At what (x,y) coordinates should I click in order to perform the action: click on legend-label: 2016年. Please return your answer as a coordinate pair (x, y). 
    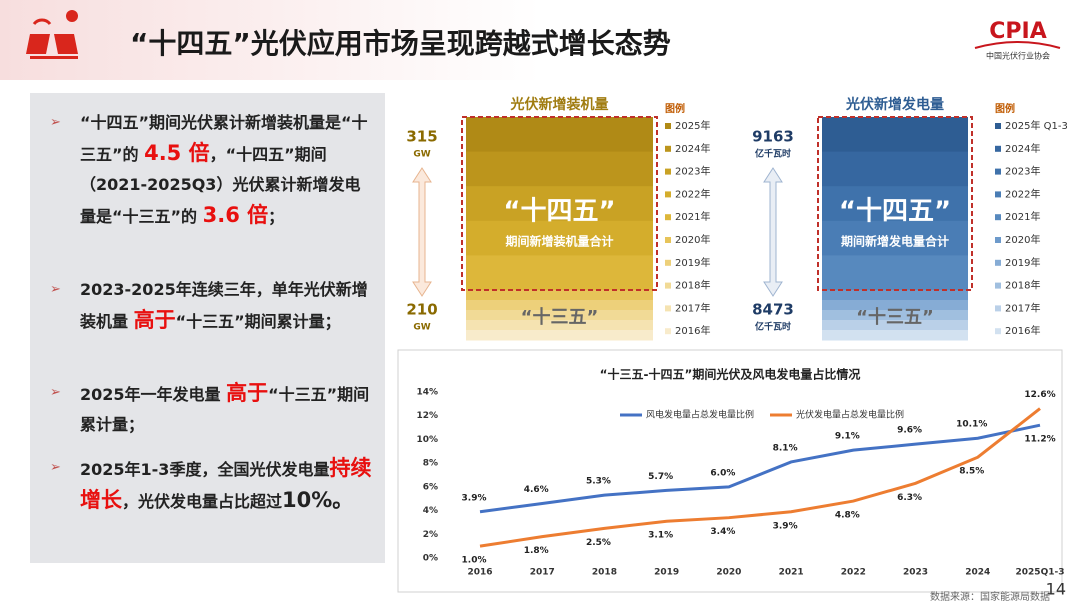
    Looking at the image, I should click on (692, 330).